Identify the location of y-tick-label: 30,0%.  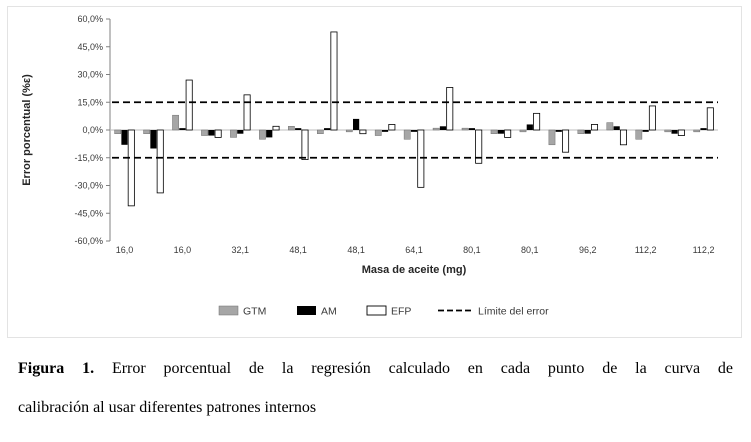
(90, 75).